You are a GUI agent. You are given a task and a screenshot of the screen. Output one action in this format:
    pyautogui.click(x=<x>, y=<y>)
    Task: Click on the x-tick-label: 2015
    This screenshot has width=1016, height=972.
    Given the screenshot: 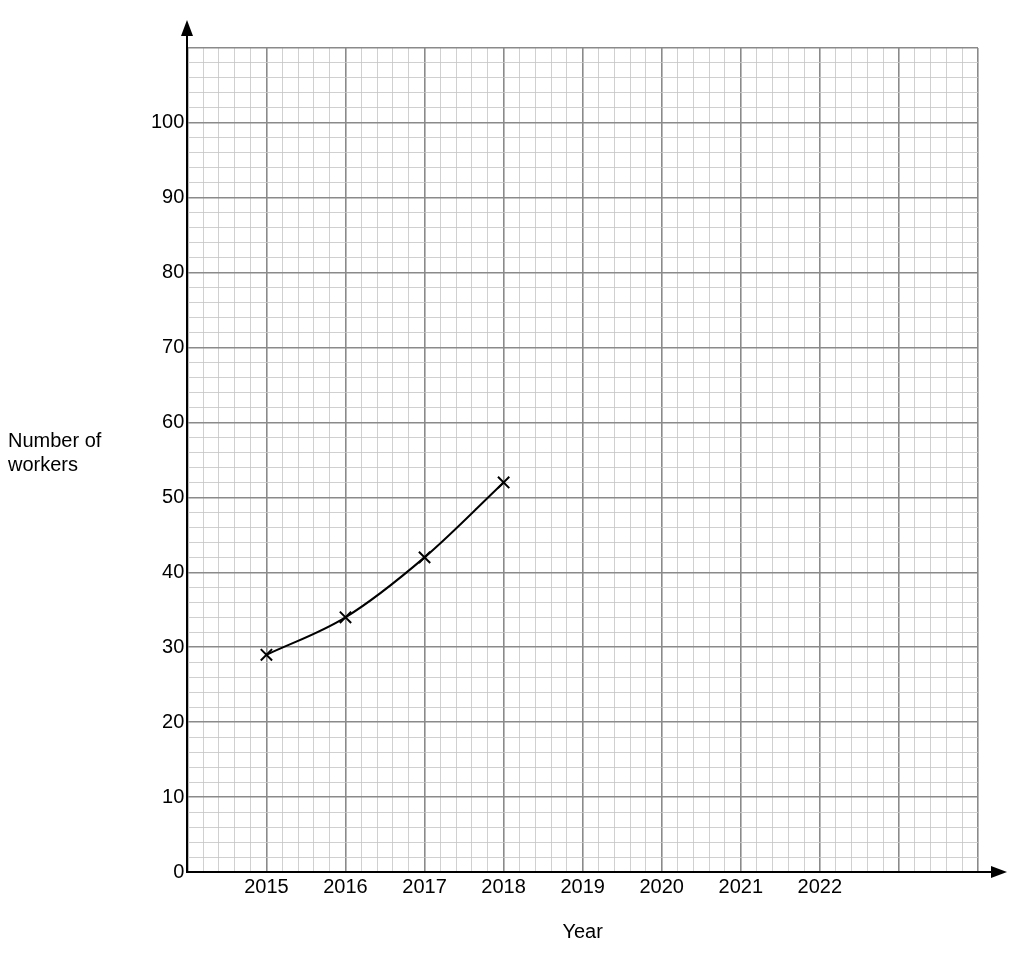 What is the action you would take?
    pyautogui.click(x=266, y=885)
    